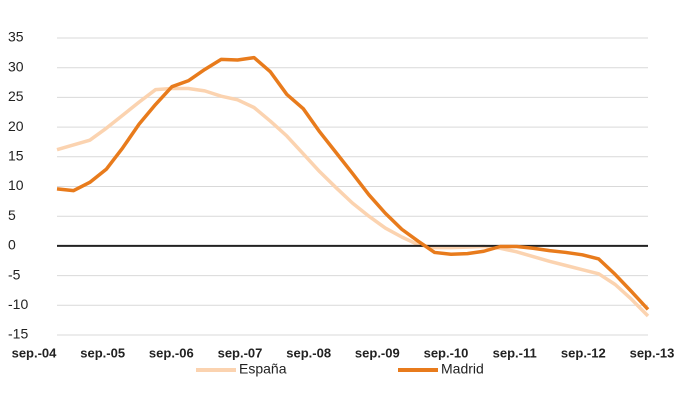 The height and width of the screenshot is (412, 686). I want to click on y-tick-label: 25, so click(16, 96).